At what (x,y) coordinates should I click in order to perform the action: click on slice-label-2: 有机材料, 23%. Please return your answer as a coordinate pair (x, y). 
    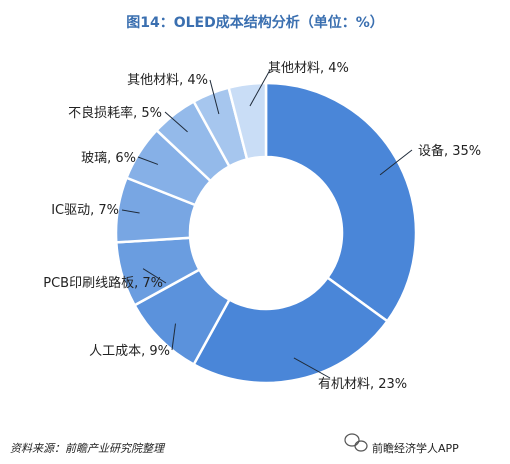
    Looking at the image, I should click on (362, 384).